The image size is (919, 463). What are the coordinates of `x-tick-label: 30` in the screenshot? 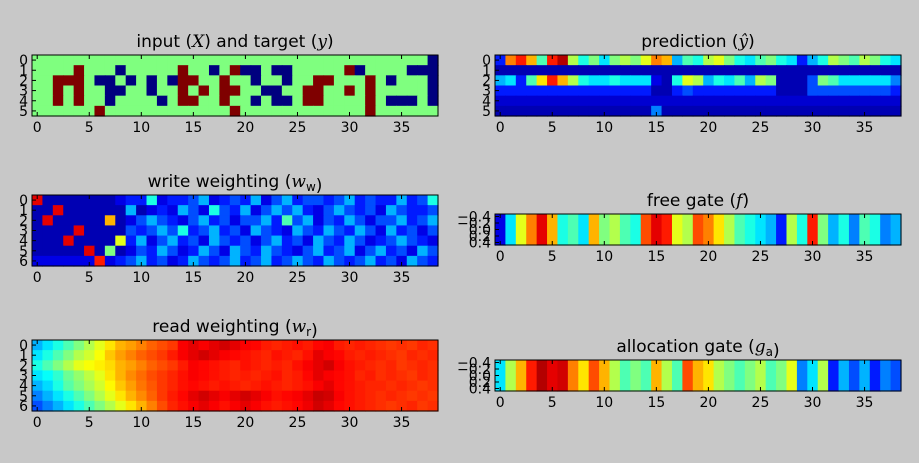 It's located at (813, 128).